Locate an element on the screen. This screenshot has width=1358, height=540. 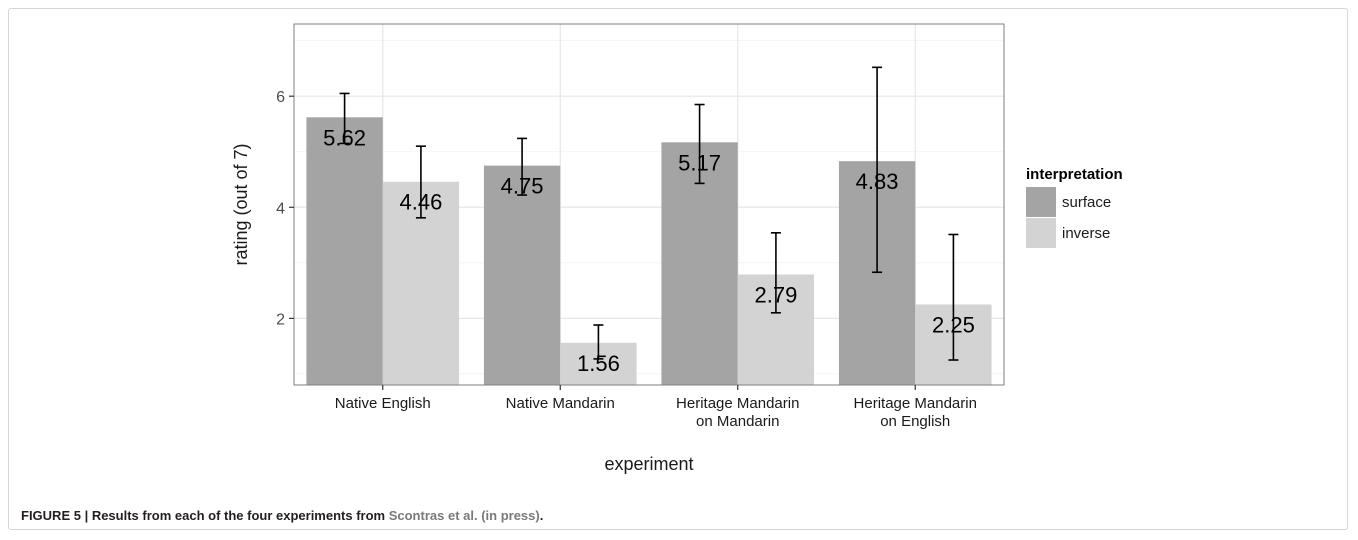
x-tick-label: Heritage Mandarin on Mandarin is located at coordinates (737, 412).